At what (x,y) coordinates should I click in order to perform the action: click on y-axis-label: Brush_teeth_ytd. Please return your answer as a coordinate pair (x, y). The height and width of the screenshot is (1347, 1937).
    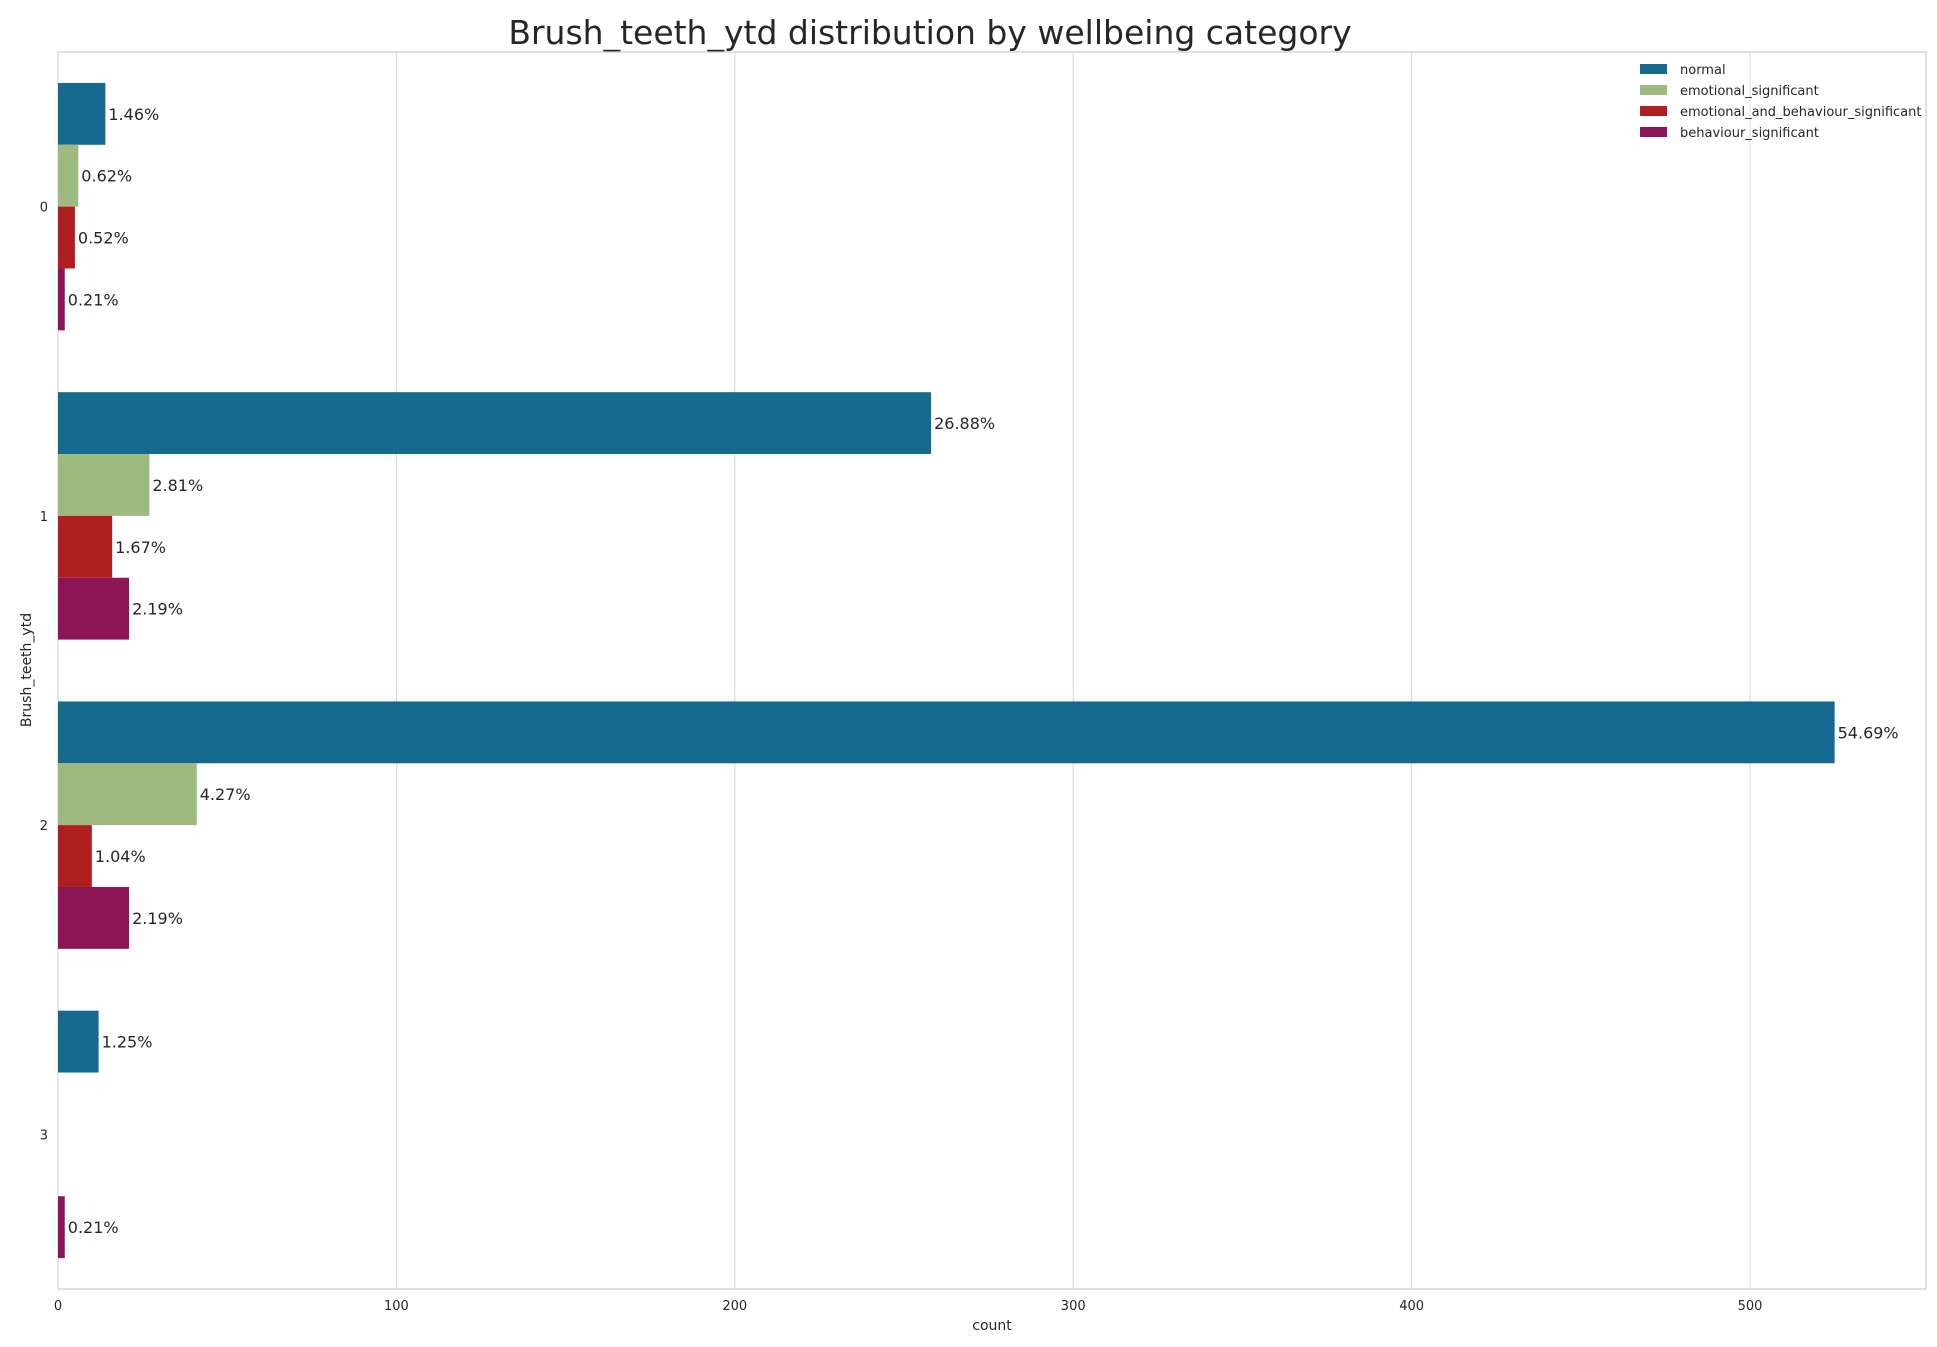
    Looking at the image, I should click on (27, 670).